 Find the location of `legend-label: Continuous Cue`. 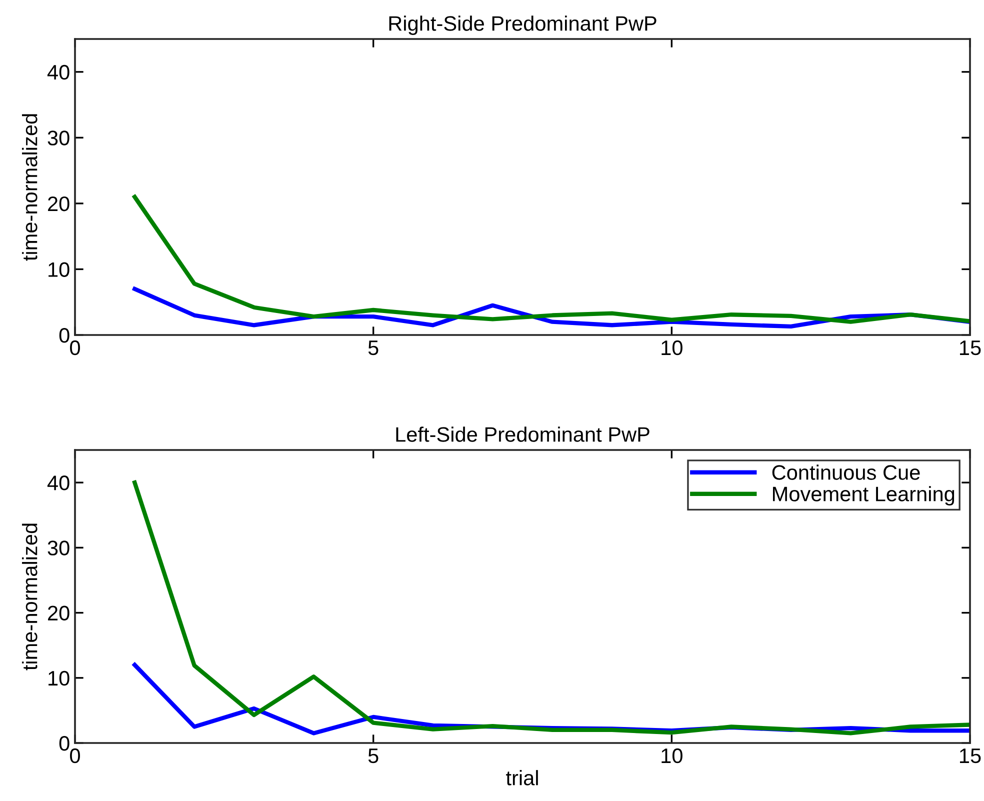

legend-label: Continuous Cue is located at coordinates (846, 472).